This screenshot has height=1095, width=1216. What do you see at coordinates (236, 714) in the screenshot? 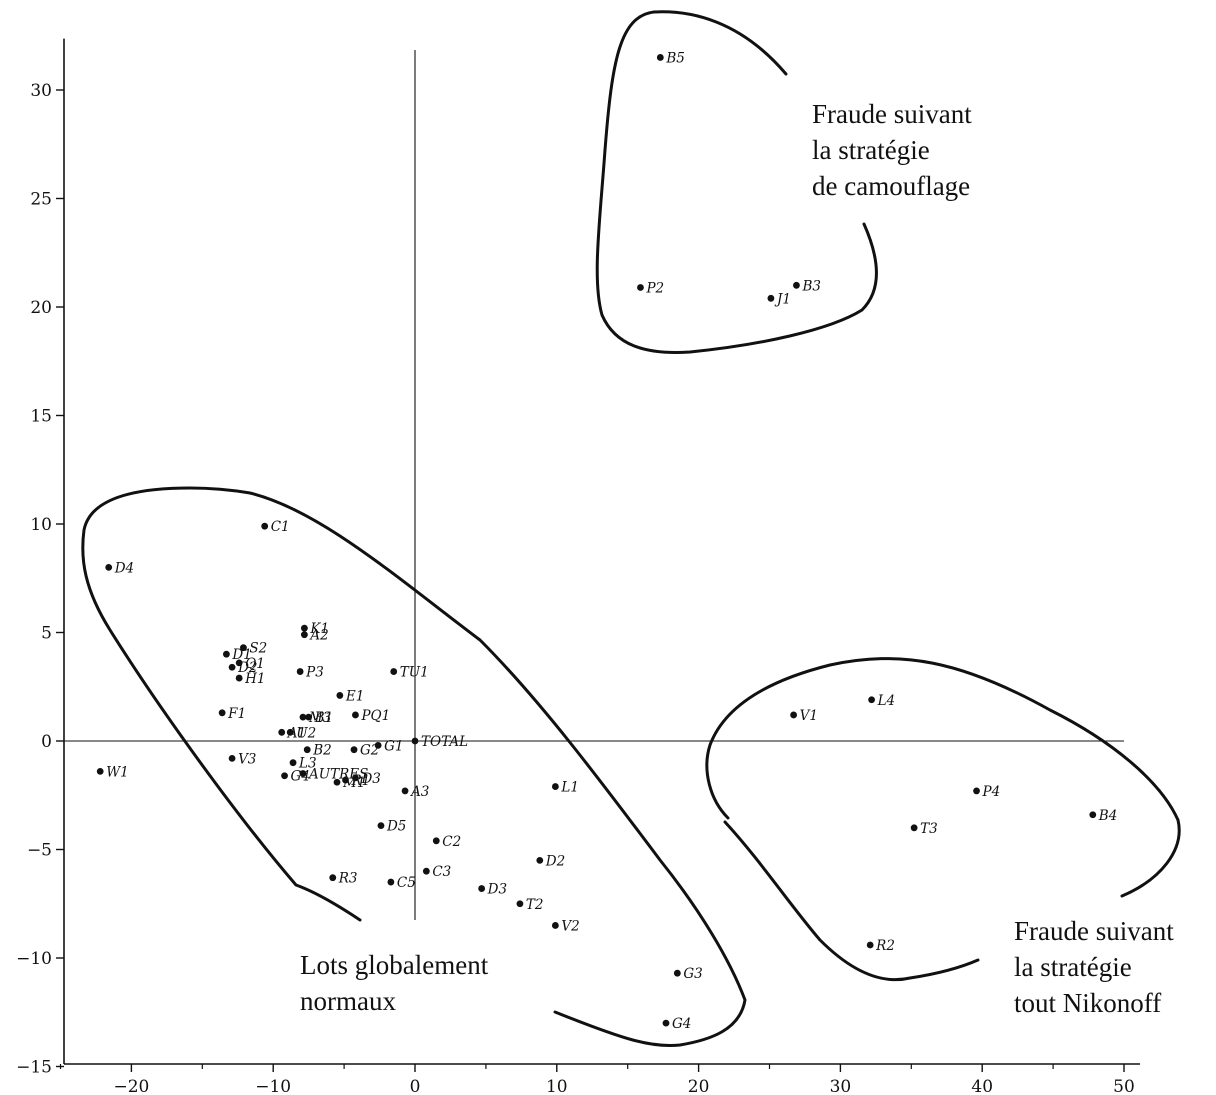
I see `point-label: F1` at bounding box center [236, 714].